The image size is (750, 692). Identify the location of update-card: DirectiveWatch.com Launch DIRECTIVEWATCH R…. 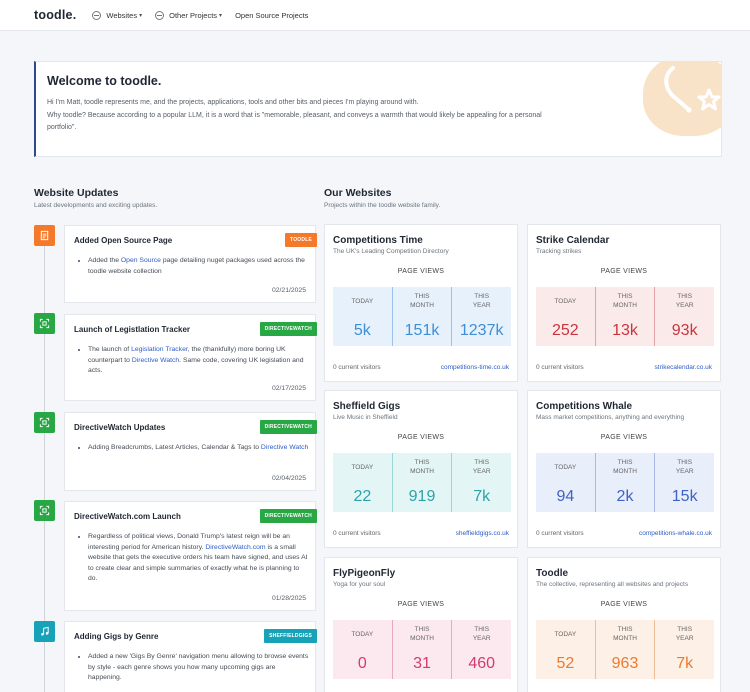
(190, 556).